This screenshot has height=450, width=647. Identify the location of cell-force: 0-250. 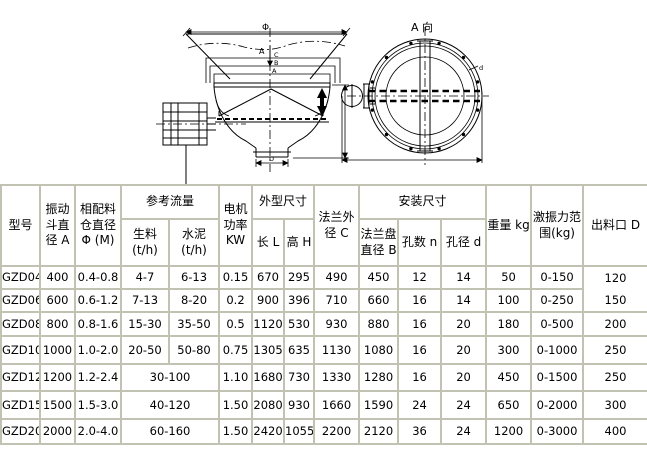
(557, 300).